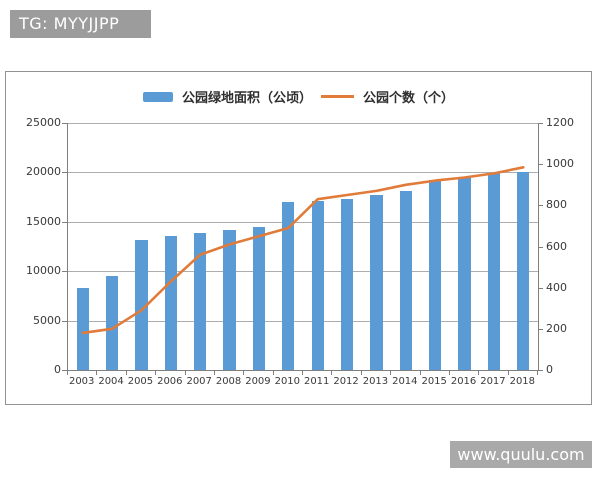 The width and height of the screenshot is (600, 480). Describe the element at coordinates (112, 323) in the screenshot. I see `bar-2004` at that location.